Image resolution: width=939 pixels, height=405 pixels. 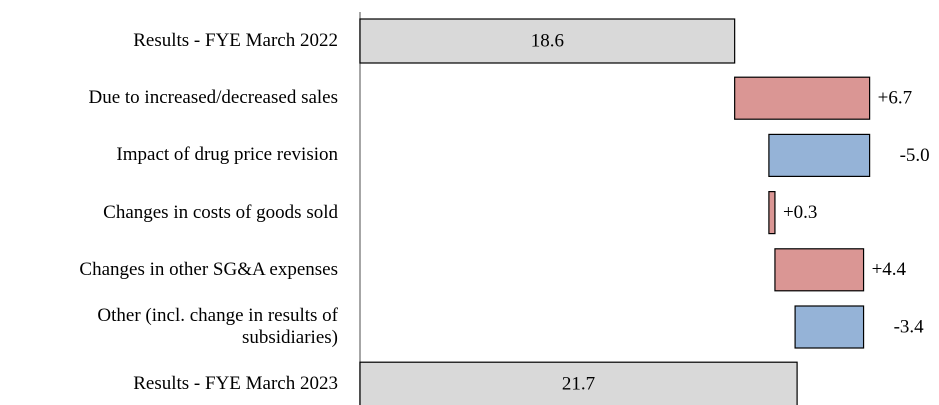 I want to click on value-label: 21.7, so click(x=578, y=384).